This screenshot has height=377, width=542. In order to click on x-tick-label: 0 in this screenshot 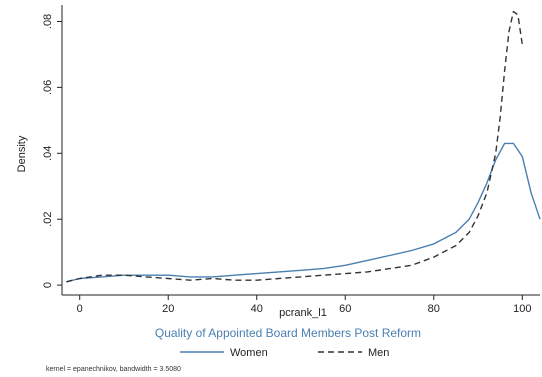, I will do `click(80, 309)`.